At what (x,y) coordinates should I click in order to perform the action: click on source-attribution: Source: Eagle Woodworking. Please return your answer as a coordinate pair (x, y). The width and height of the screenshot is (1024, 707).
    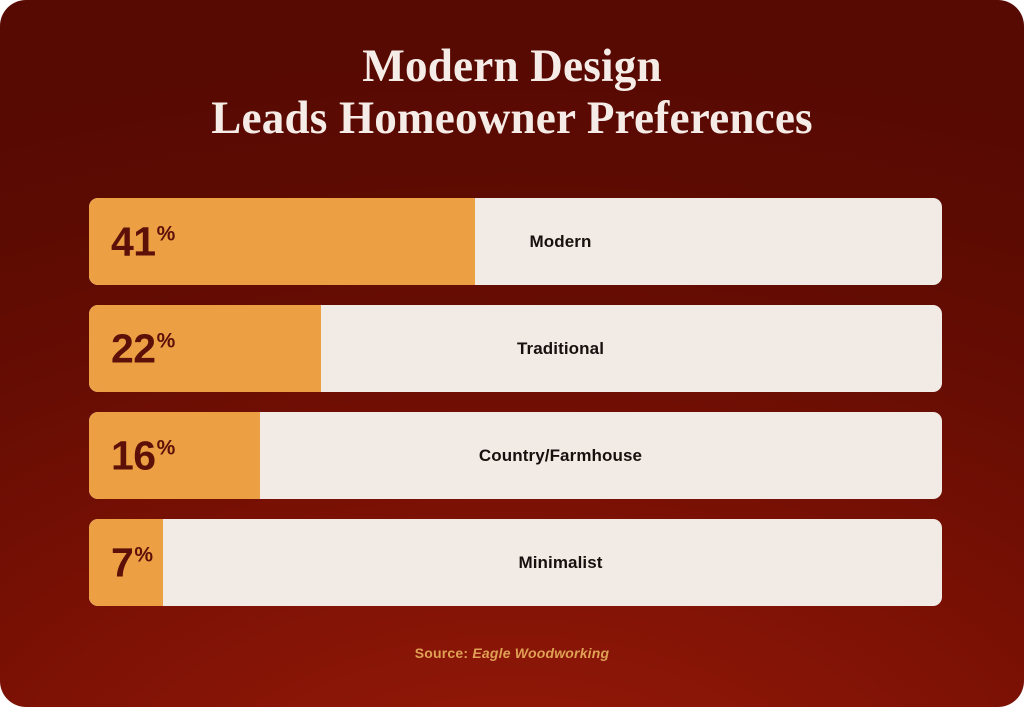
    Looking at the image, I should click on (512, 653).